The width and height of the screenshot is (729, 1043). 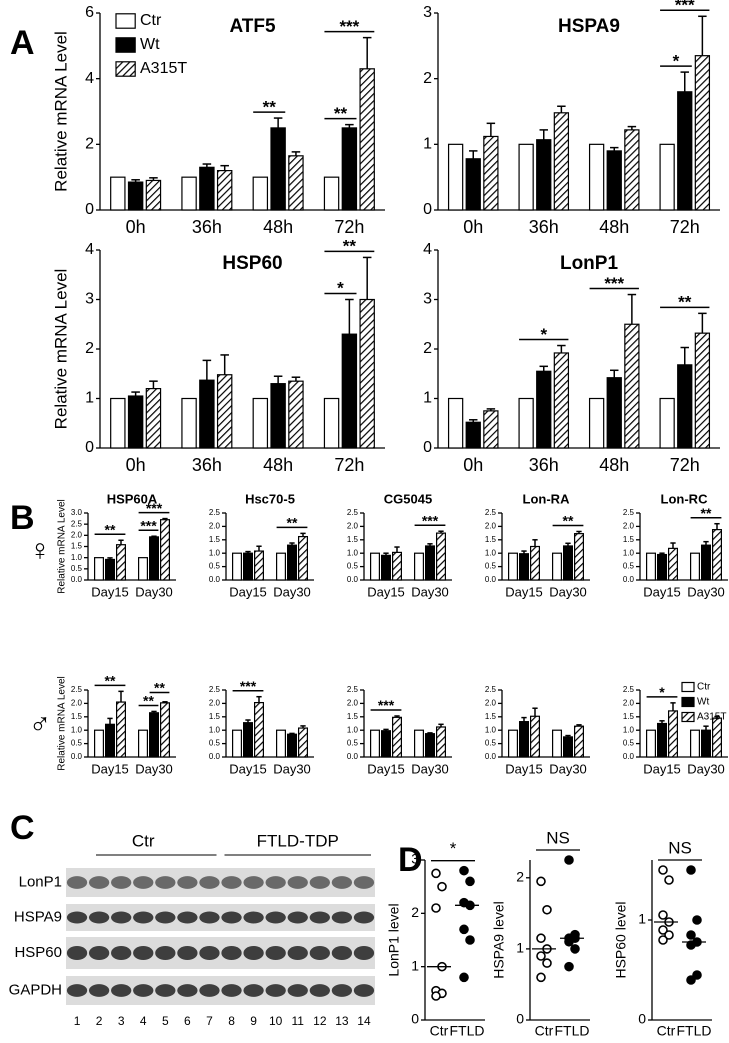 I want to click on panel-label: C, so click(x=22, y=828).